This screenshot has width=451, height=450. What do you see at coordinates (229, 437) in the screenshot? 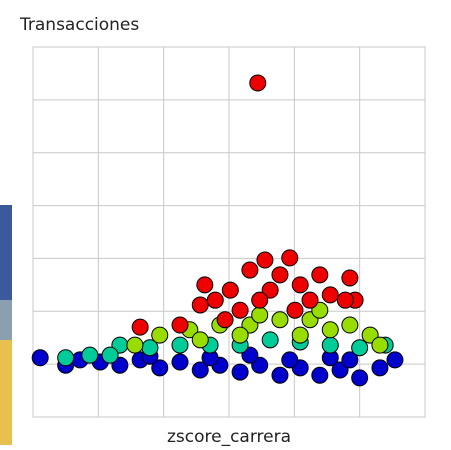
I see `x-axis-label: zscore_carrera` at bounding box center [229, 437].